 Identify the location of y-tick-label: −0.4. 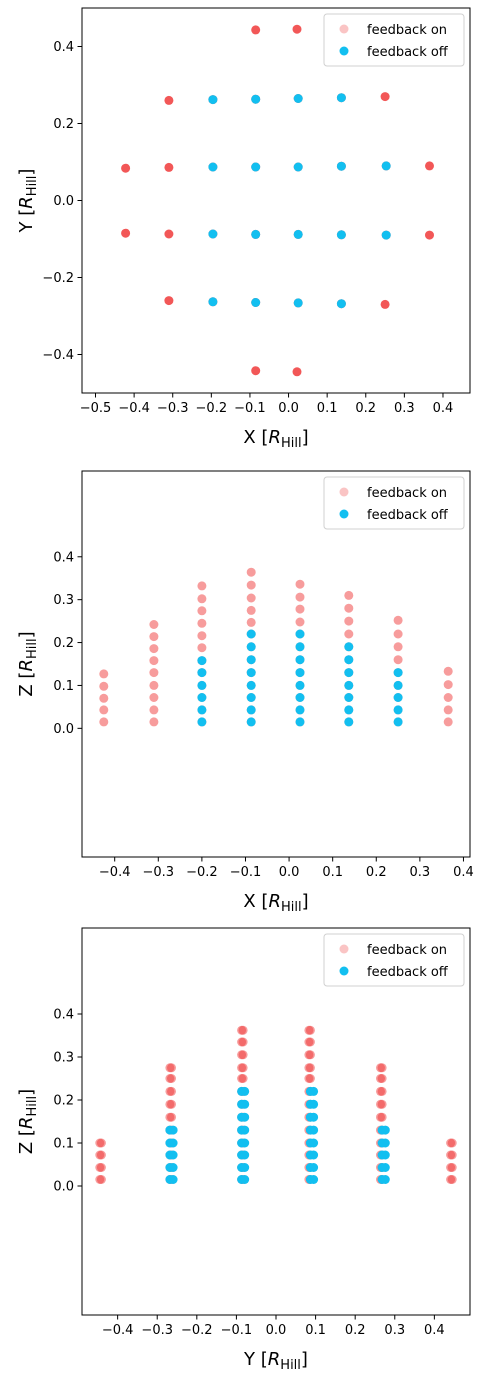
(58, 355).